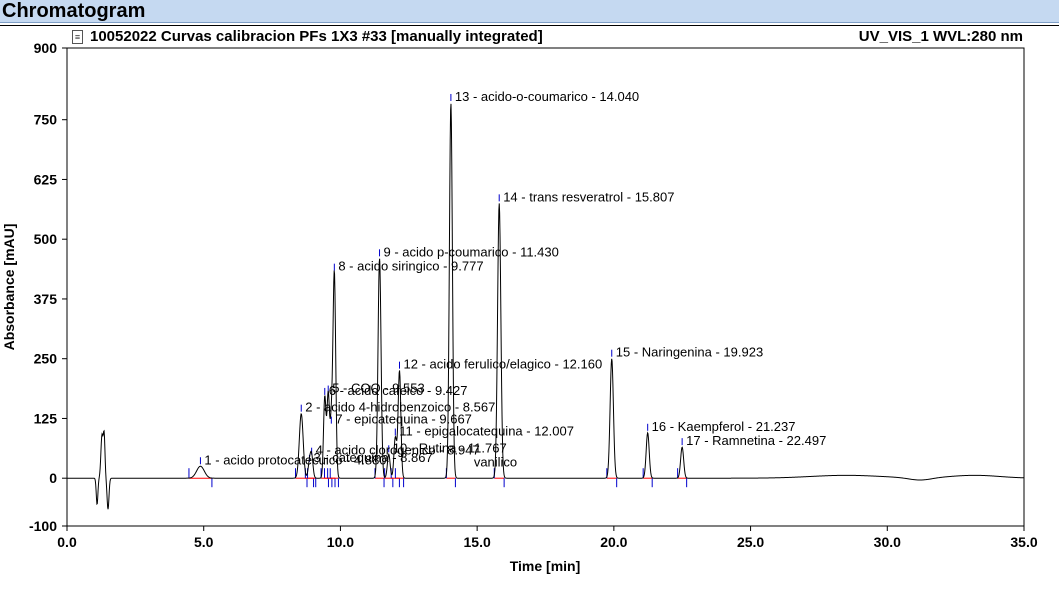 The width and height of the screenshot is (1059, 591). I want to click on x-tick-label: 15.0, so click(477, 542).